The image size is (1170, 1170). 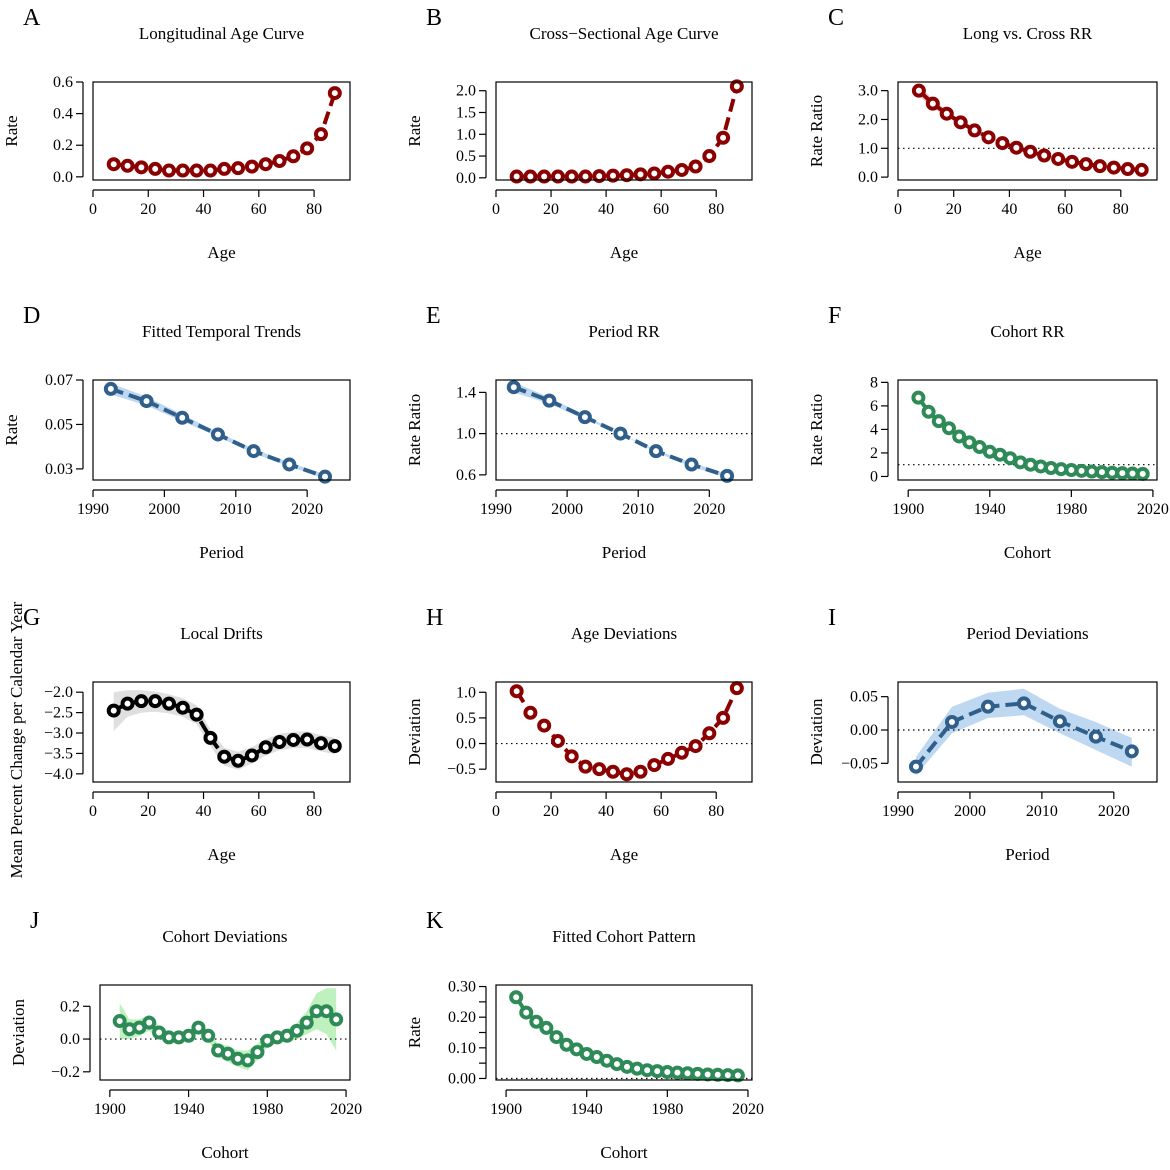 What do you see at coordinates (58, 733) in the screenshot?
I see `y-tick-label: −3.0` at bounding box center [58, 733].